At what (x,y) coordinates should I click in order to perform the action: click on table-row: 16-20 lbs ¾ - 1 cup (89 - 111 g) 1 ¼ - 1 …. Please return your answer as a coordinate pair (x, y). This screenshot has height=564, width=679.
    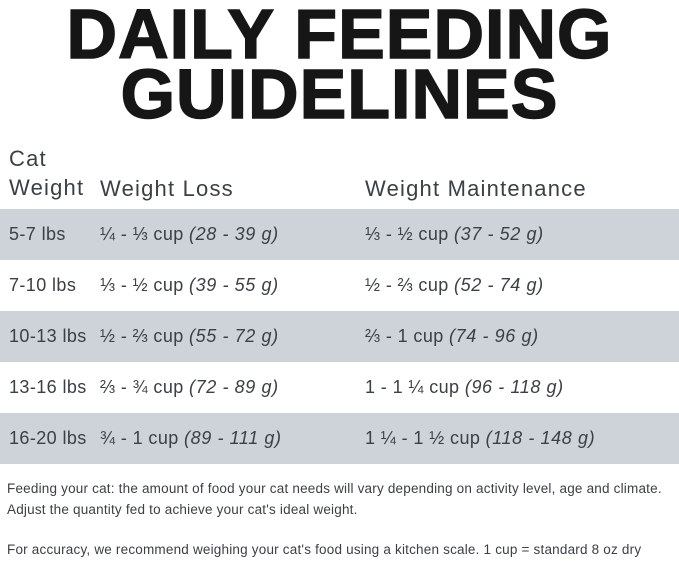
    Looking at the image, I should click on (339, 438).